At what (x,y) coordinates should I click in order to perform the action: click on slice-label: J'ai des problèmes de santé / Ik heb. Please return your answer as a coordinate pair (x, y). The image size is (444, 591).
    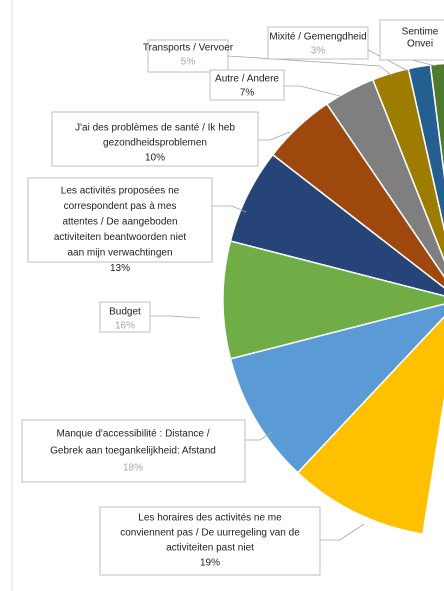
    Looking at the image, I should click on (155, 128).